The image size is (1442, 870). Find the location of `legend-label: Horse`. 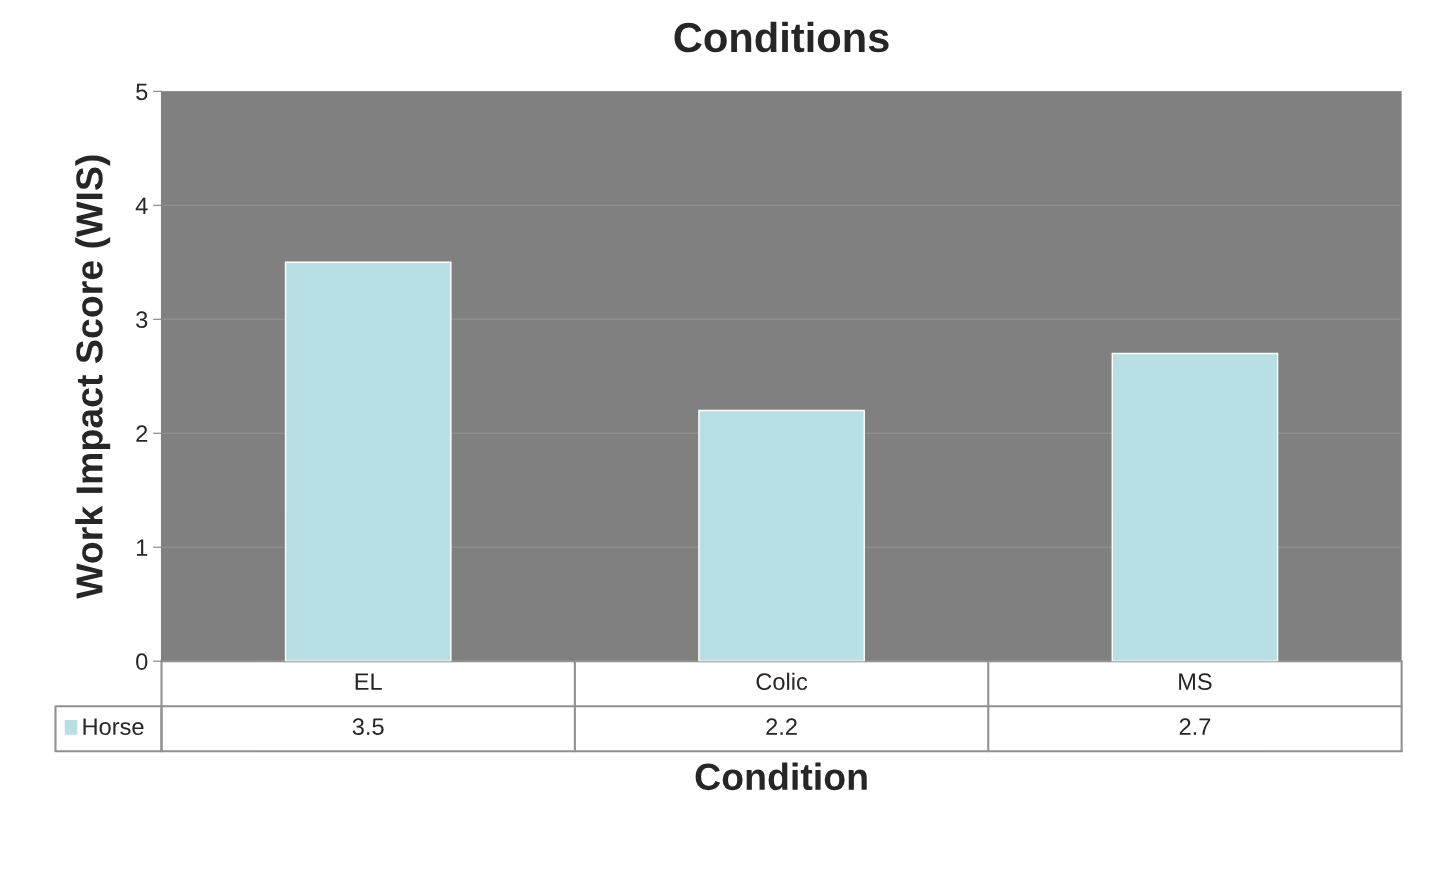

legend-label: Horse is located at coordinates (113, 727).